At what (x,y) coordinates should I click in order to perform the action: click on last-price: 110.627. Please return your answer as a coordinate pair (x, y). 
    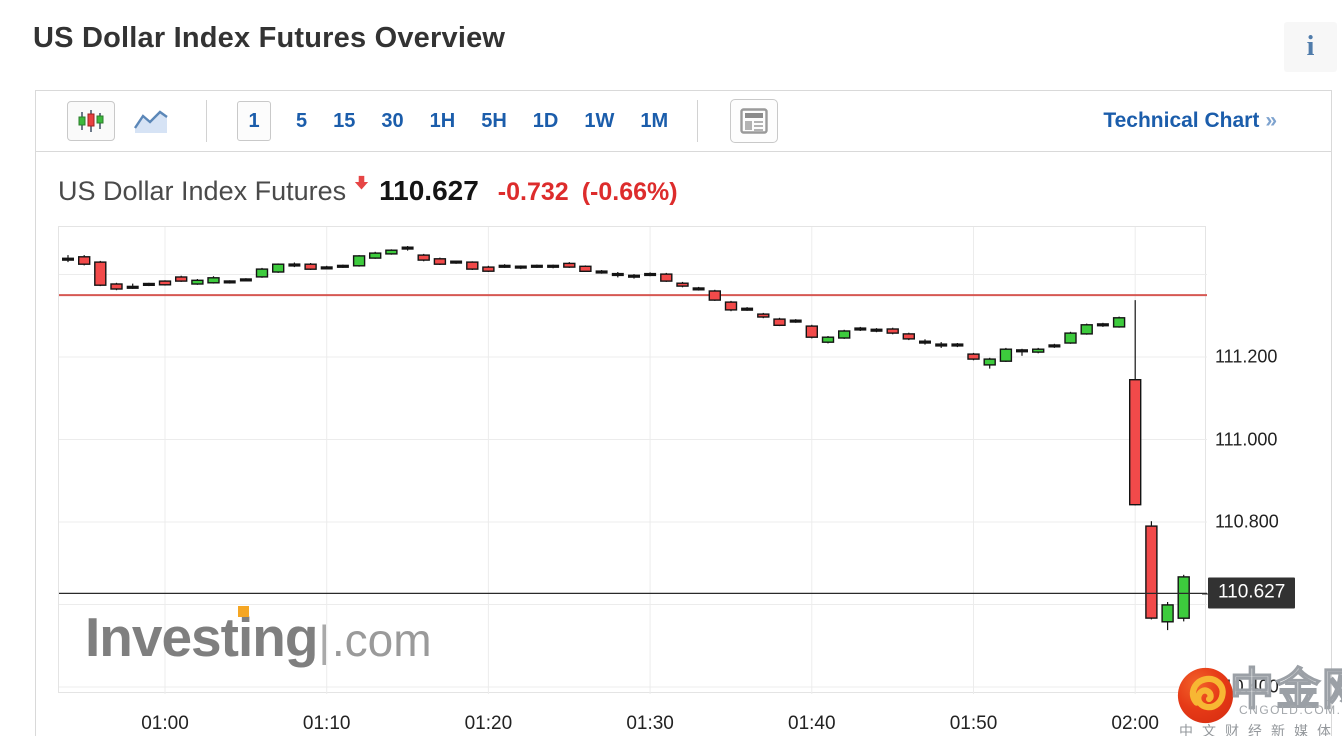
    Looking at the image, I should click on (429, 190).